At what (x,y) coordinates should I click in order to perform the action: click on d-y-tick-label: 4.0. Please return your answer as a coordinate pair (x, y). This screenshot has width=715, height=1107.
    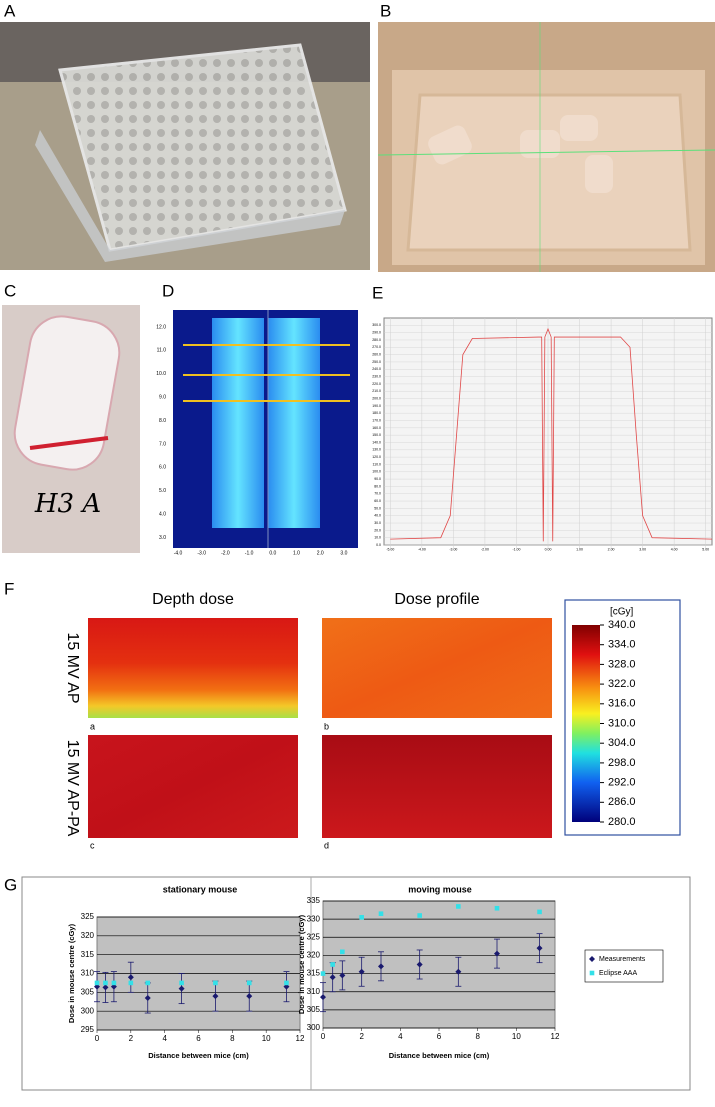
    Looking at the image, I should click on (162, 515).